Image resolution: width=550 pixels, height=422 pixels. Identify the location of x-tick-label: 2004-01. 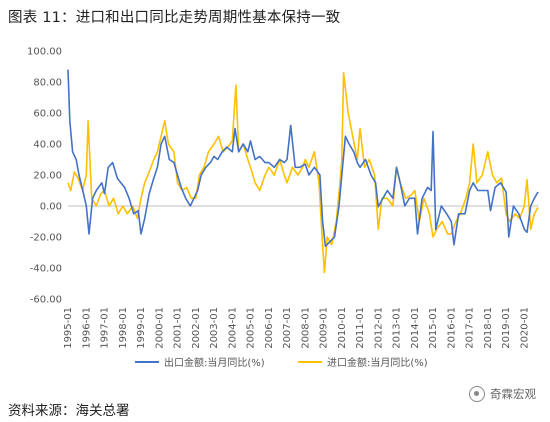
(232, 328).